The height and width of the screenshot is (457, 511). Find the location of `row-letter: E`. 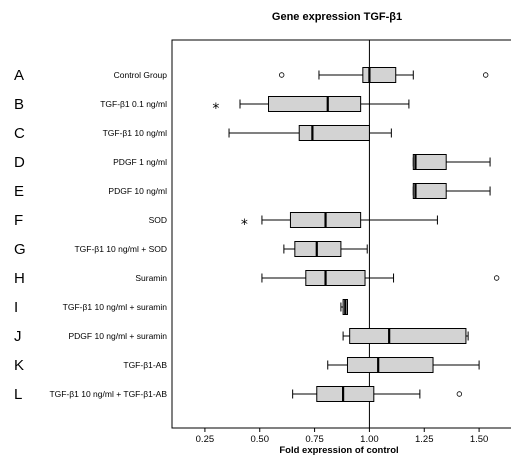

row-letter: E is located at coordinates (19, 191).